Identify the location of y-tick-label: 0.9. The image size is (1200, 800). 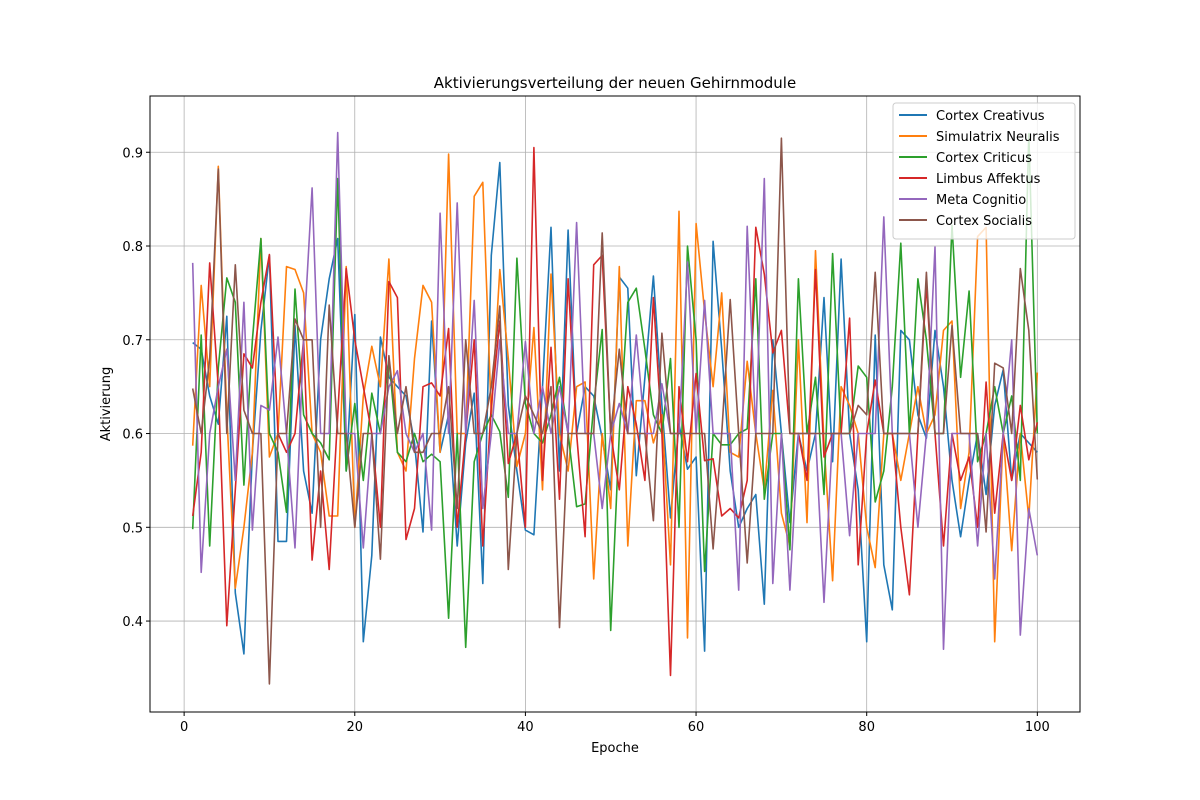
(132, 153).